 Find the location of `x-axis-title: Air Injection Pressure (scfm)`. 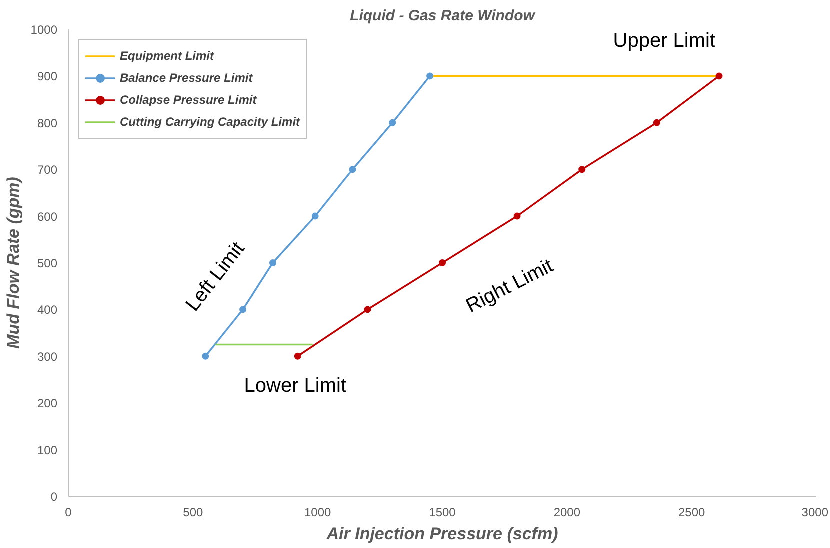

x-axis-title: Air Injection Pressure (scfm) is located at coordinates (442, 534).